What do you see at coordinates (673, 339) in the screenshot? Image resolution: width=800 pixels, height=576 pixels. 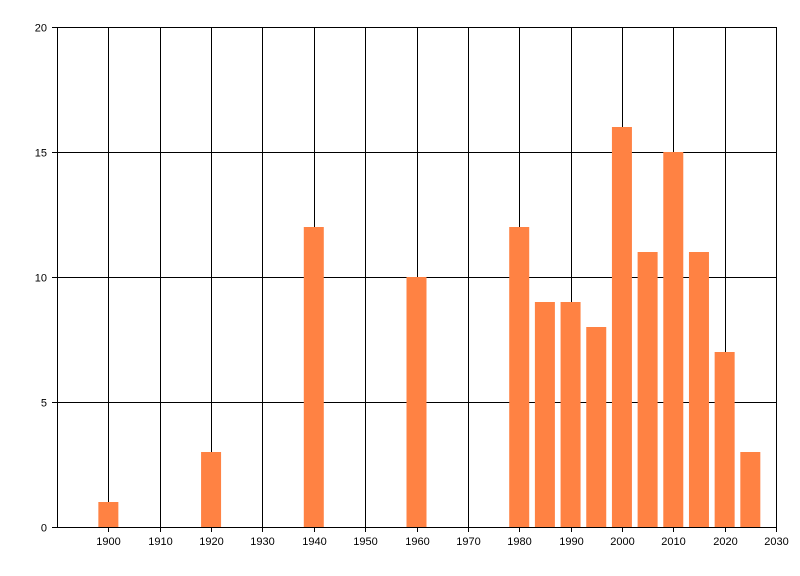 I see `bar-2010` at bounding box center [673, 339].